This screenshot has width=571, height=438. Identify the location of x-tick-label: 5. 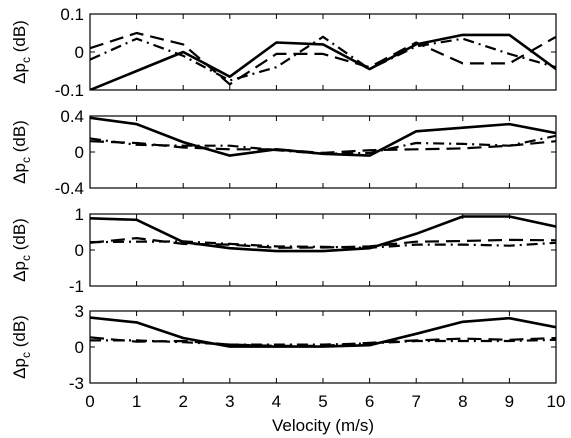
(322, 401).